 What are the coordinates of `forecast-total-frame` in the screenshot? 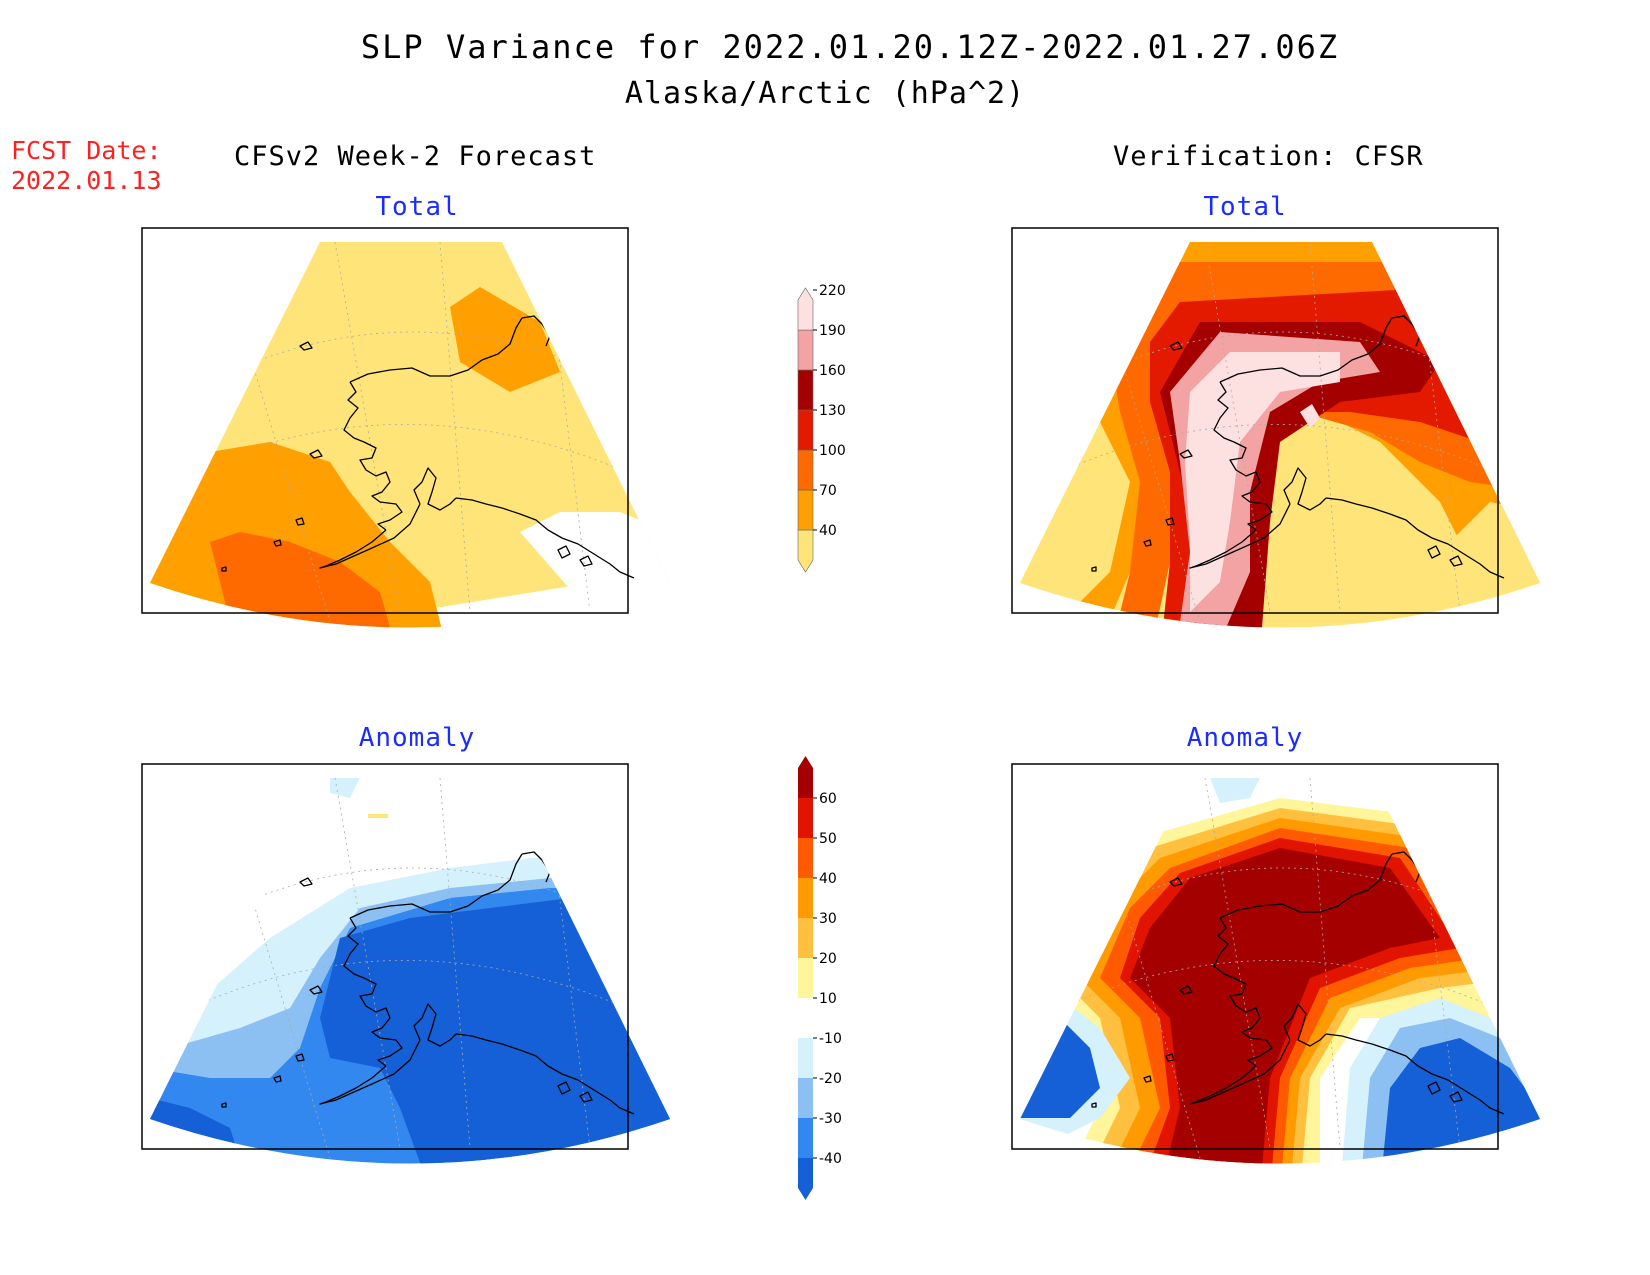 It's located at (385, 420).